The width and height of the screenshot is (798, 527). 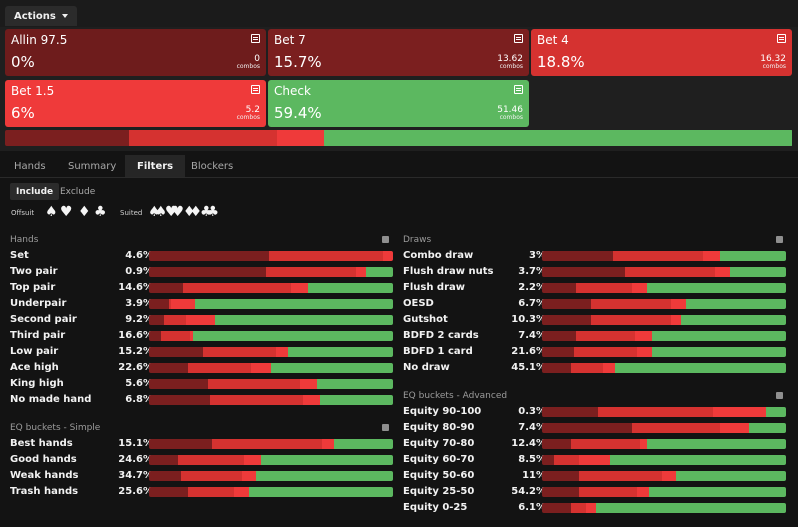 I want to click on filter-row: No made hand 6.8%, so click(x=203, y=400).